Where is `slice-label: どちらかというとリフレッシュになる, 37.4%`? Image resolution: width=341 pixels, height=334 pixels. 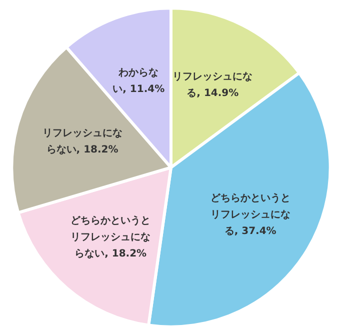
slice-label: どちらかというとリフレッシュになる, 37.4% is located at coordinates (250, 214).